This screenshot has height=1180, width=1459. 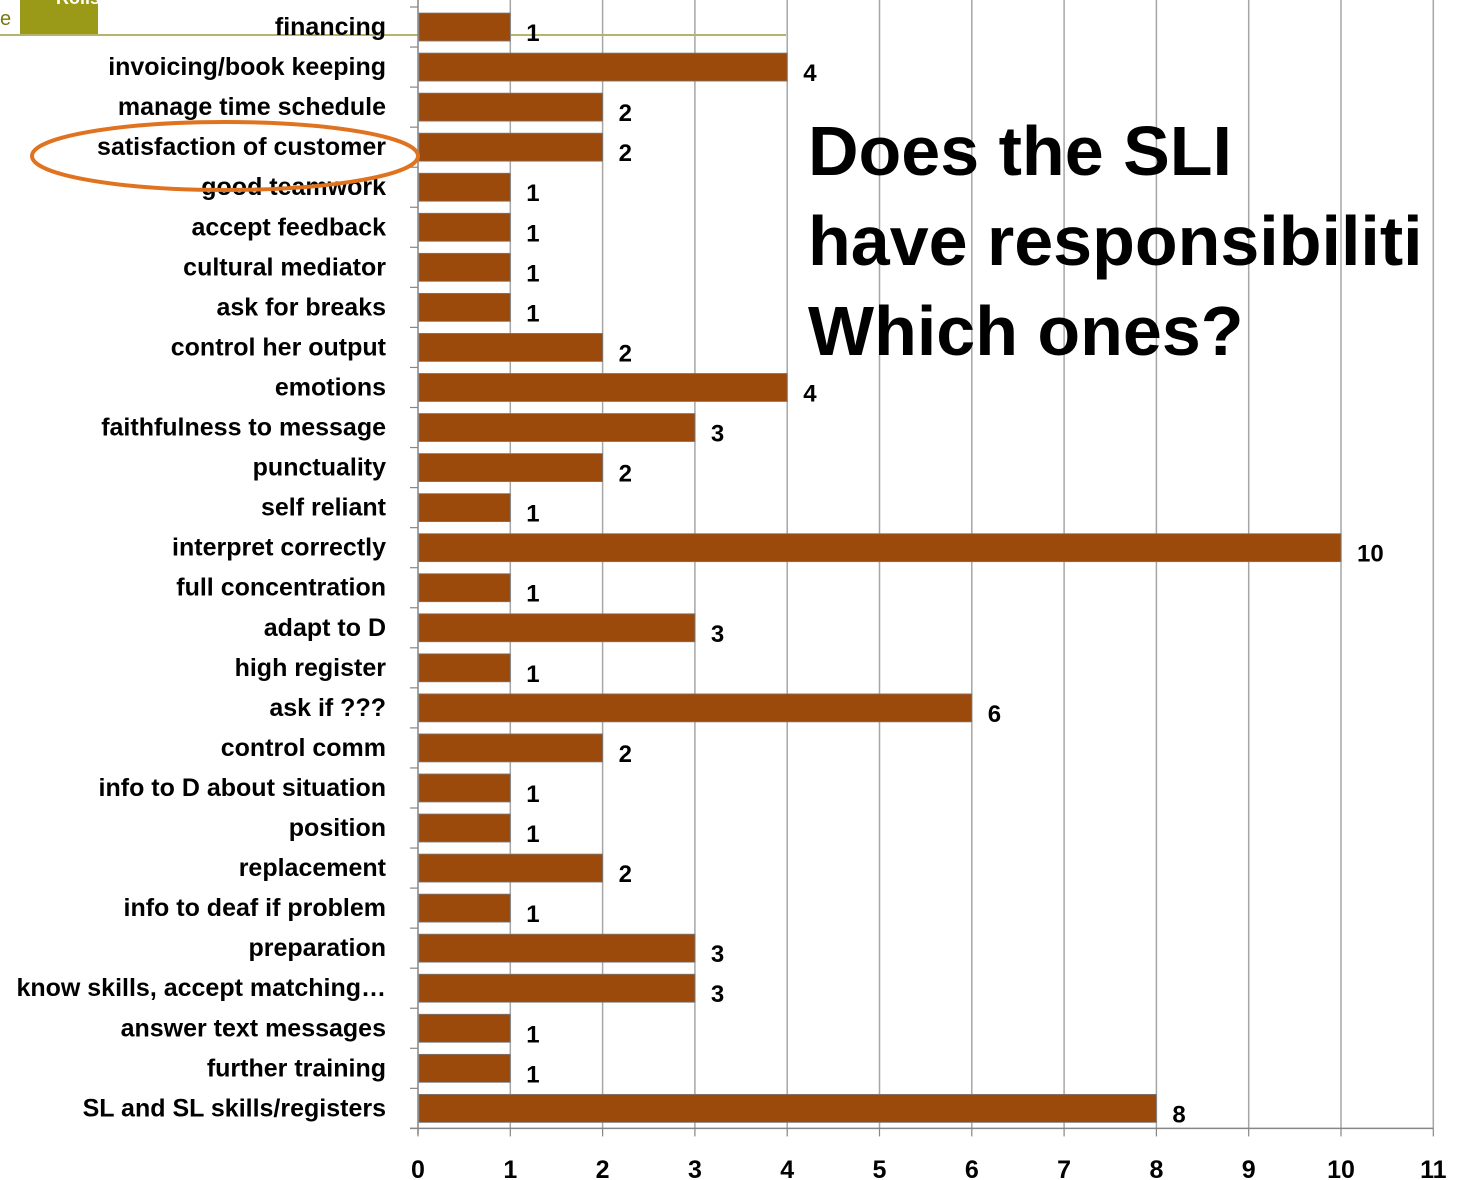 What do you see at coordinates (317, 948) in the screenshot?
I see `category-label: preparation` at bounding box center [317, 948].